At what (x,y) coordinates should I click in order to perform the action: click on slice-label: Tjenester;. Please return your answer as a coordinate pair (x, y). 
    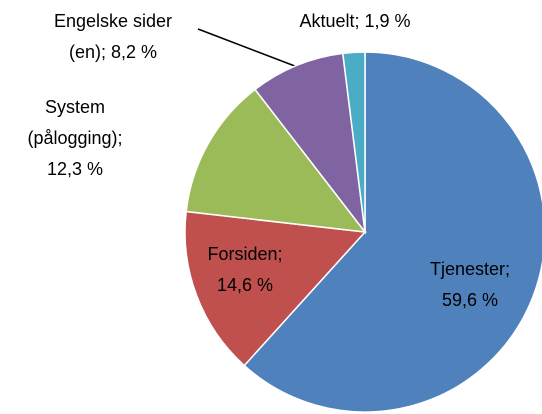
    Looking at the image, I should click on (470, 269).